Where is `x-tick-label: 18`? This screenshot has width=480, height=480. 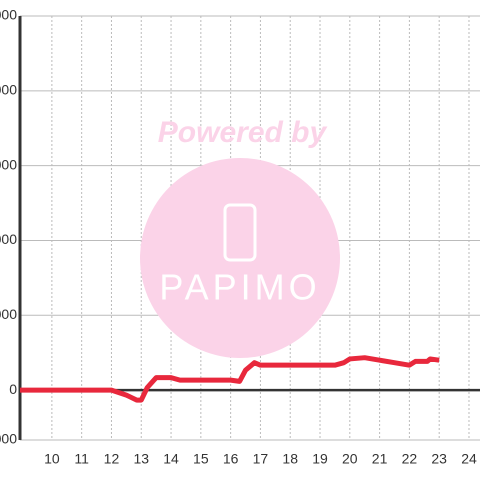 x-tick-label: 18 is located at coordinates (290, 459).